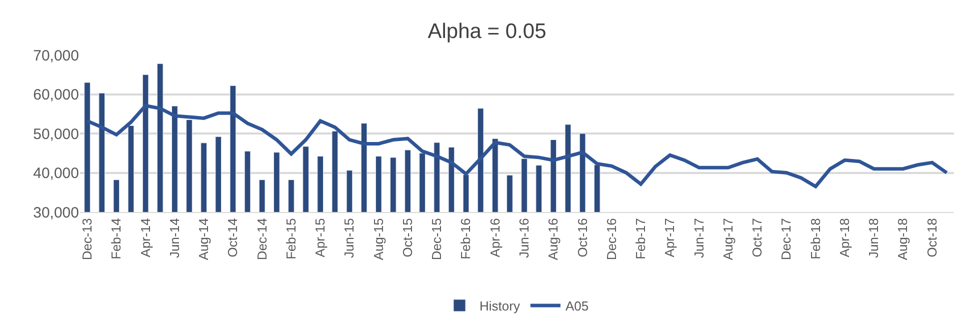 The height and width of the screenshot is (333, 974). What do you see at coordinates (349, 238) in the screenshot?
I see `x-tick-label: Jun-15` at bounding box center [349, 238].